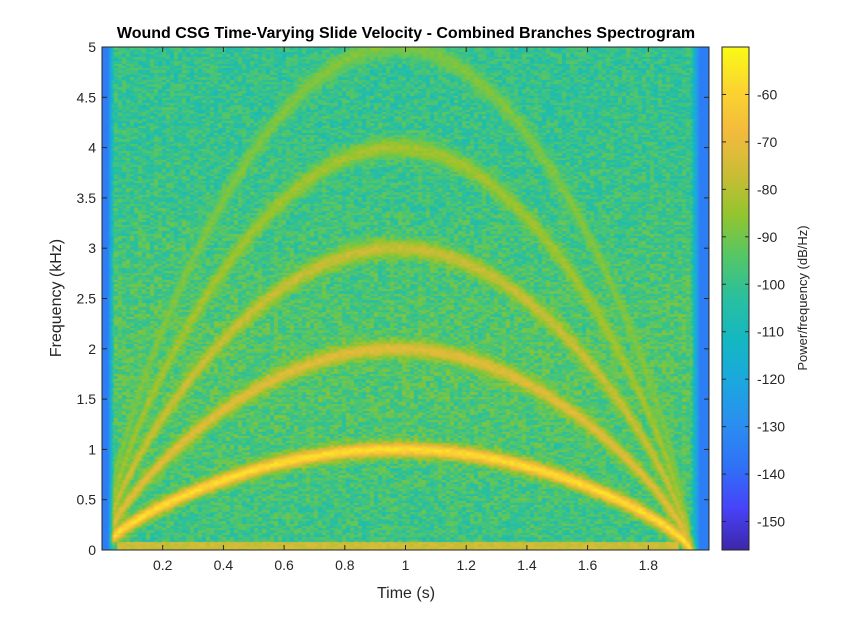  I want to click on colorbar-ticks: -60 -70 -80 -90 -100 -110 -120 -130 -140 -150, so click(753, 308).